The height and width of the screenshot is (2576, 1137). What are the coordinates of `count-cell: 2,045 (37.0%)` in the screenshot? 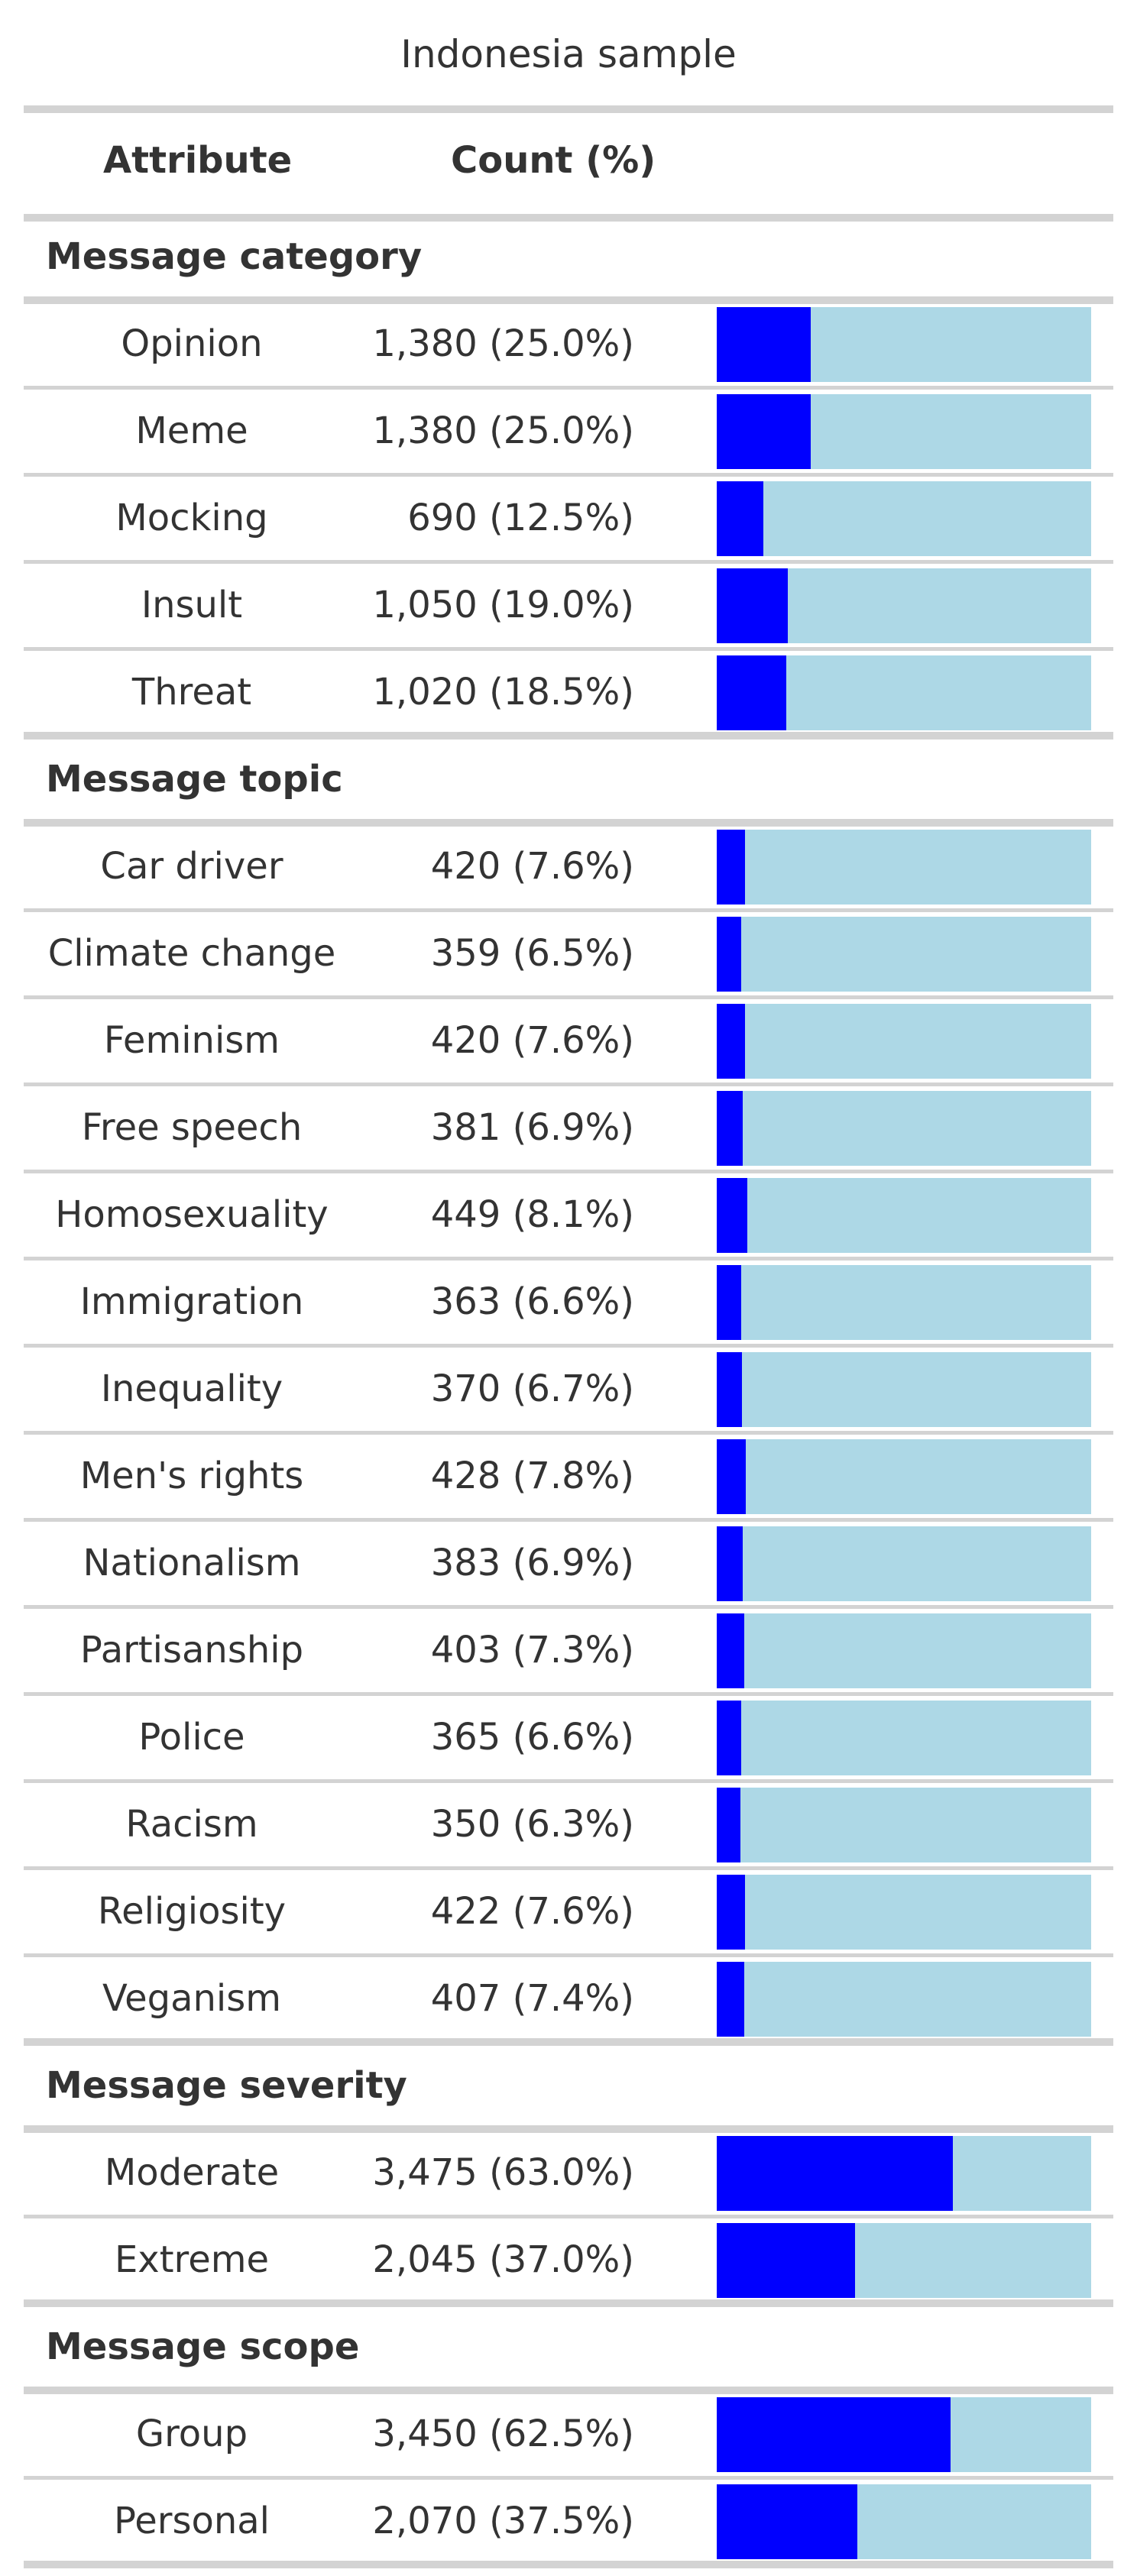 It's located at (503, 2259).